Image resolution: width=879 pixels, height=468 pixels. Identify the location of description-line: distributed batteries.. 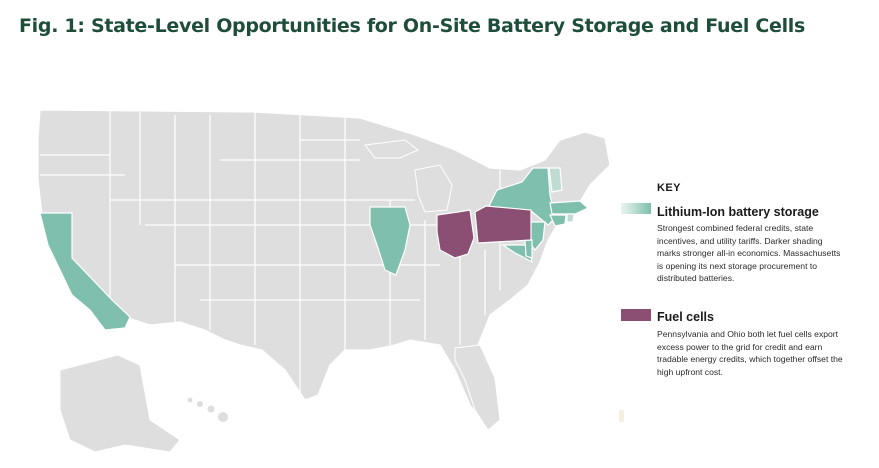
(696, 278).